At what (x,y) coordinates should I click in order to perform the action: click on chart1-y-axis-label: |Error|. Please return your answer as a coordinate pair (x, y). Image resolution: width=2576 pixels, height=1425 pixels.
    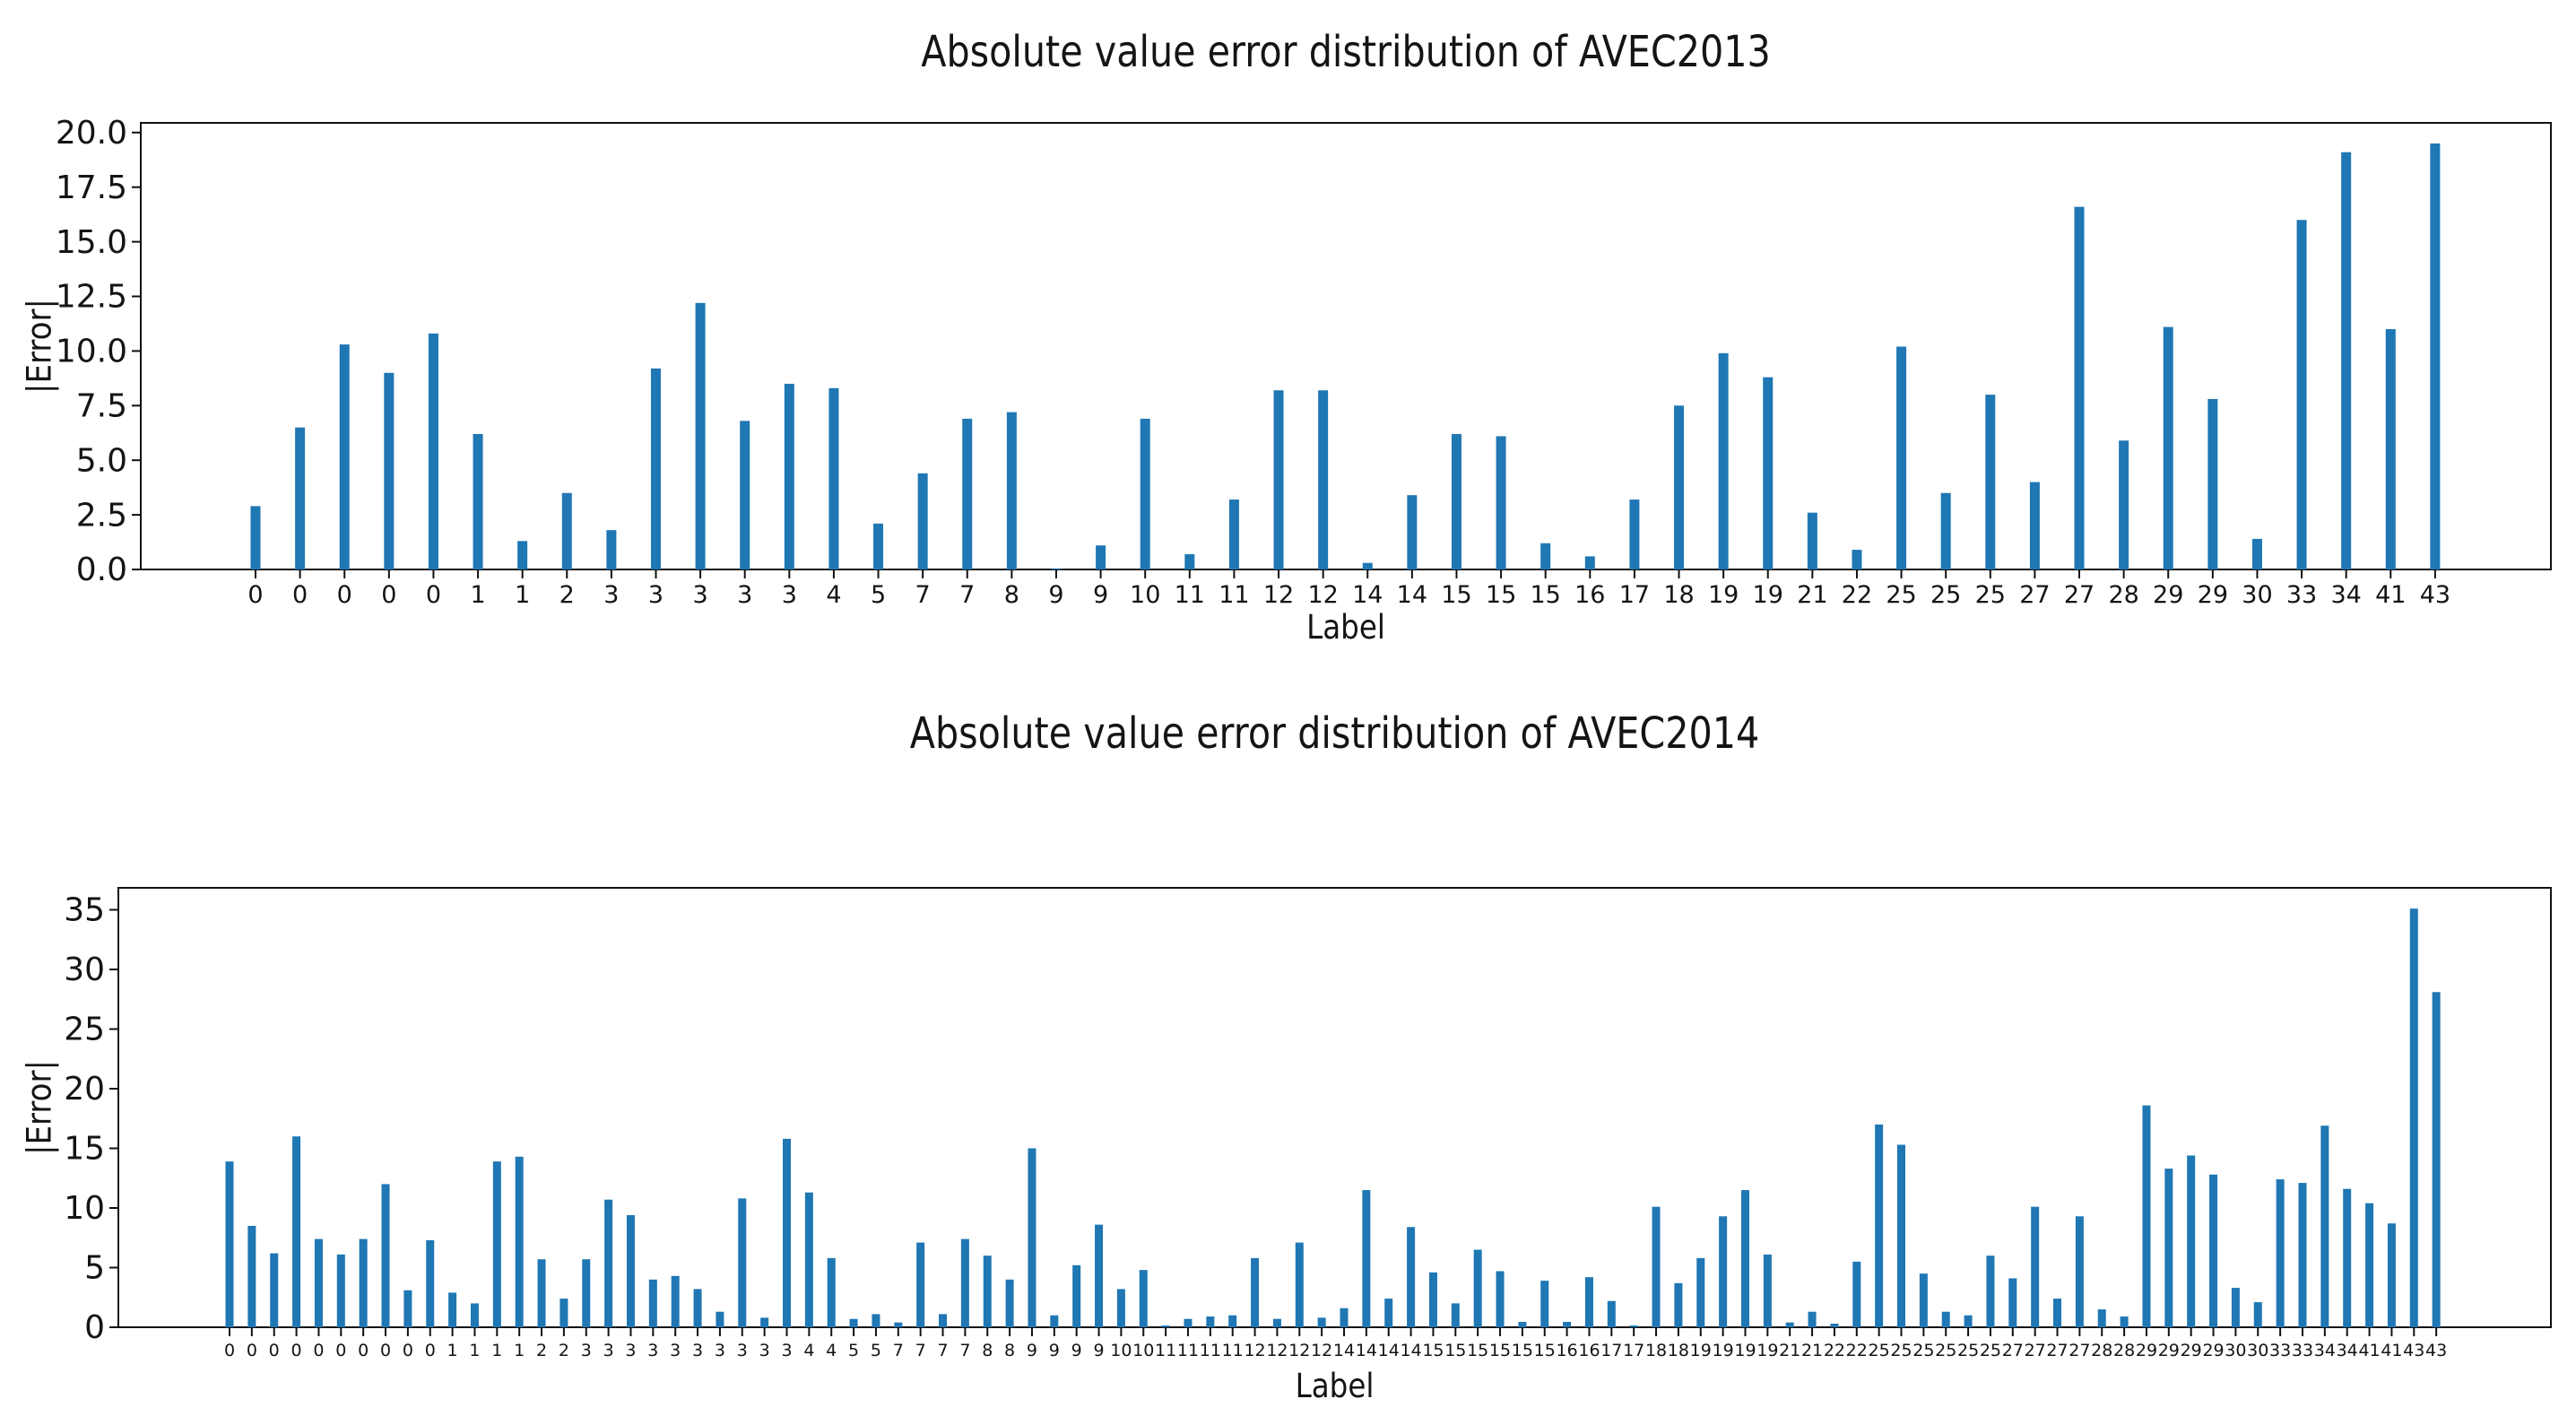
    Looking at the image, I should click on (39, 346).